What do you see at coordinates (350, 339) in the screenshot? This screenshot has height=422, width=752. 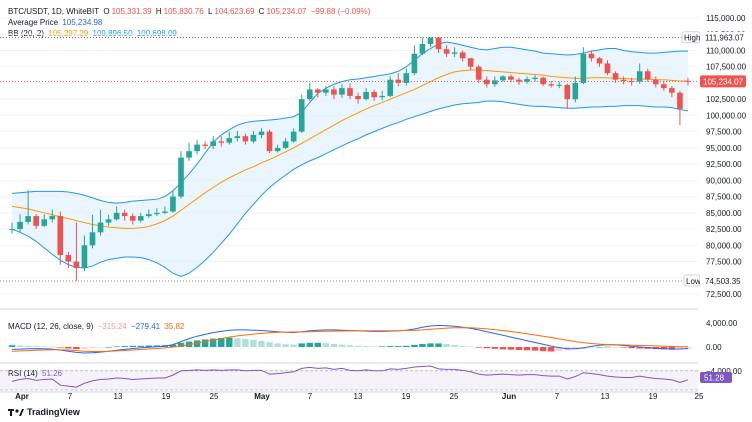 I see `macd-line` at bounding box center [350, 339].